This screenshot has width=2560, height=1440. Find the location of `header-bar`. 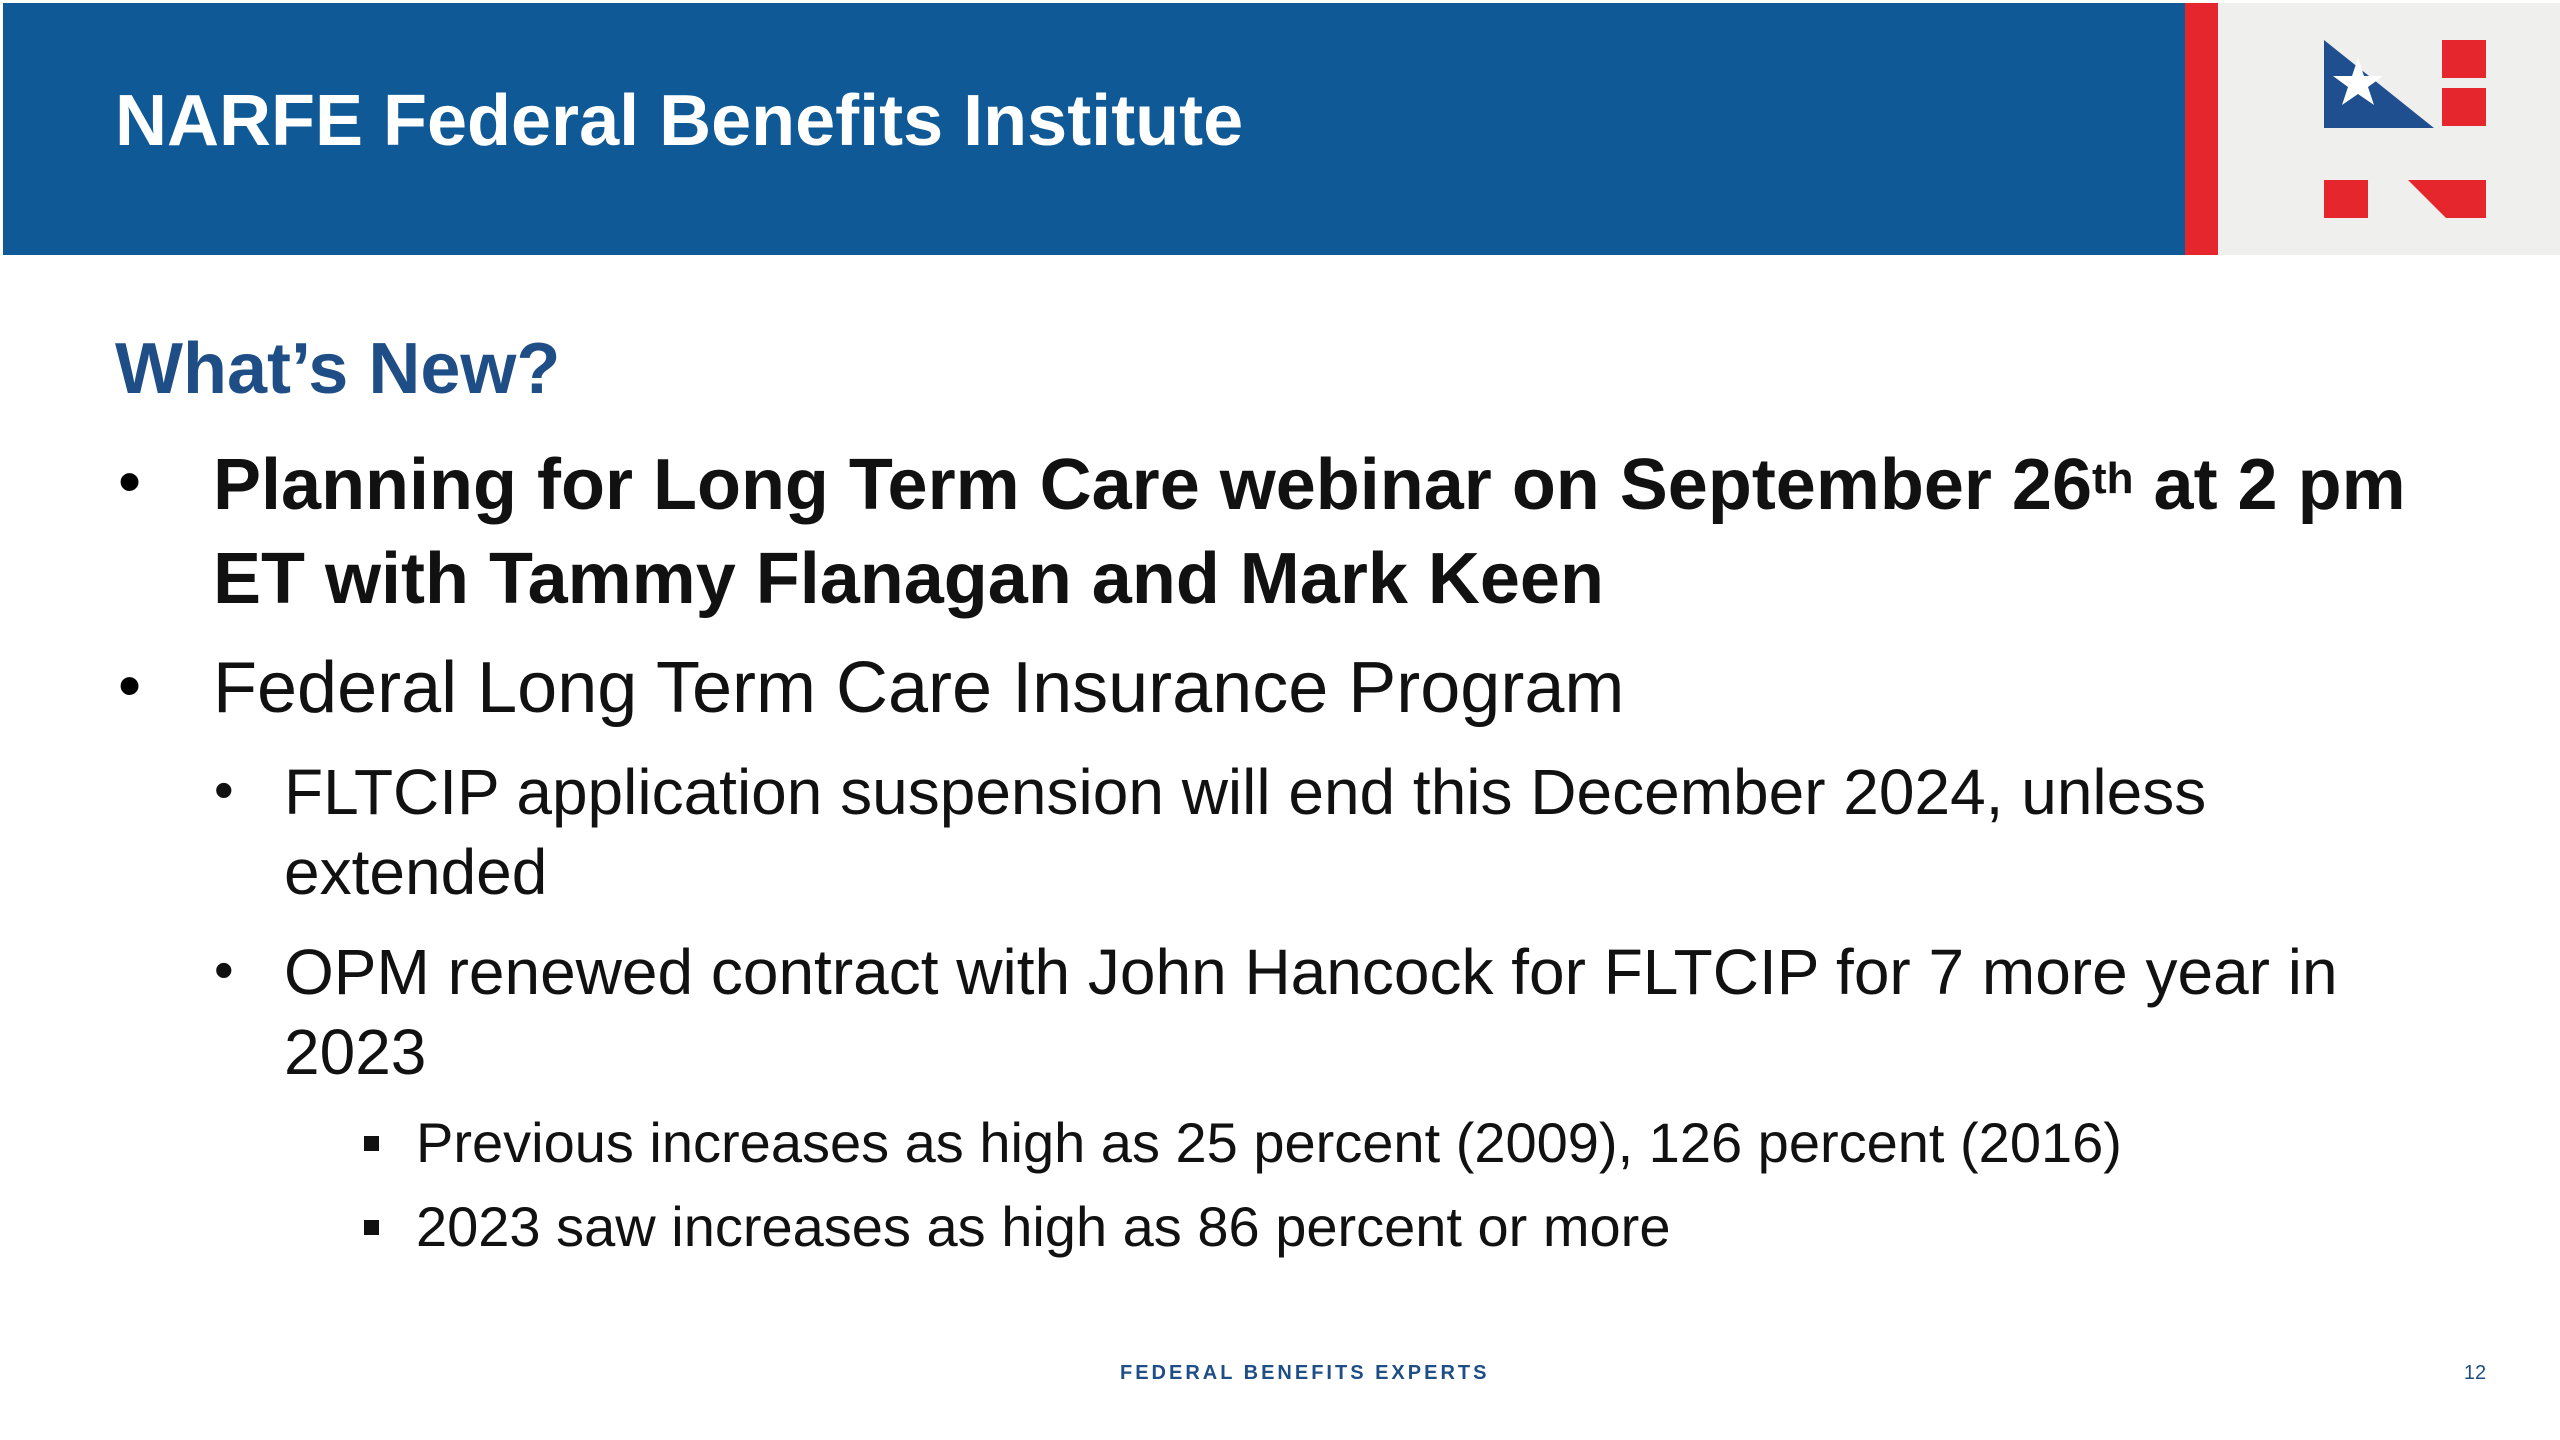

header-bar is located at coordinates (1094, 129).